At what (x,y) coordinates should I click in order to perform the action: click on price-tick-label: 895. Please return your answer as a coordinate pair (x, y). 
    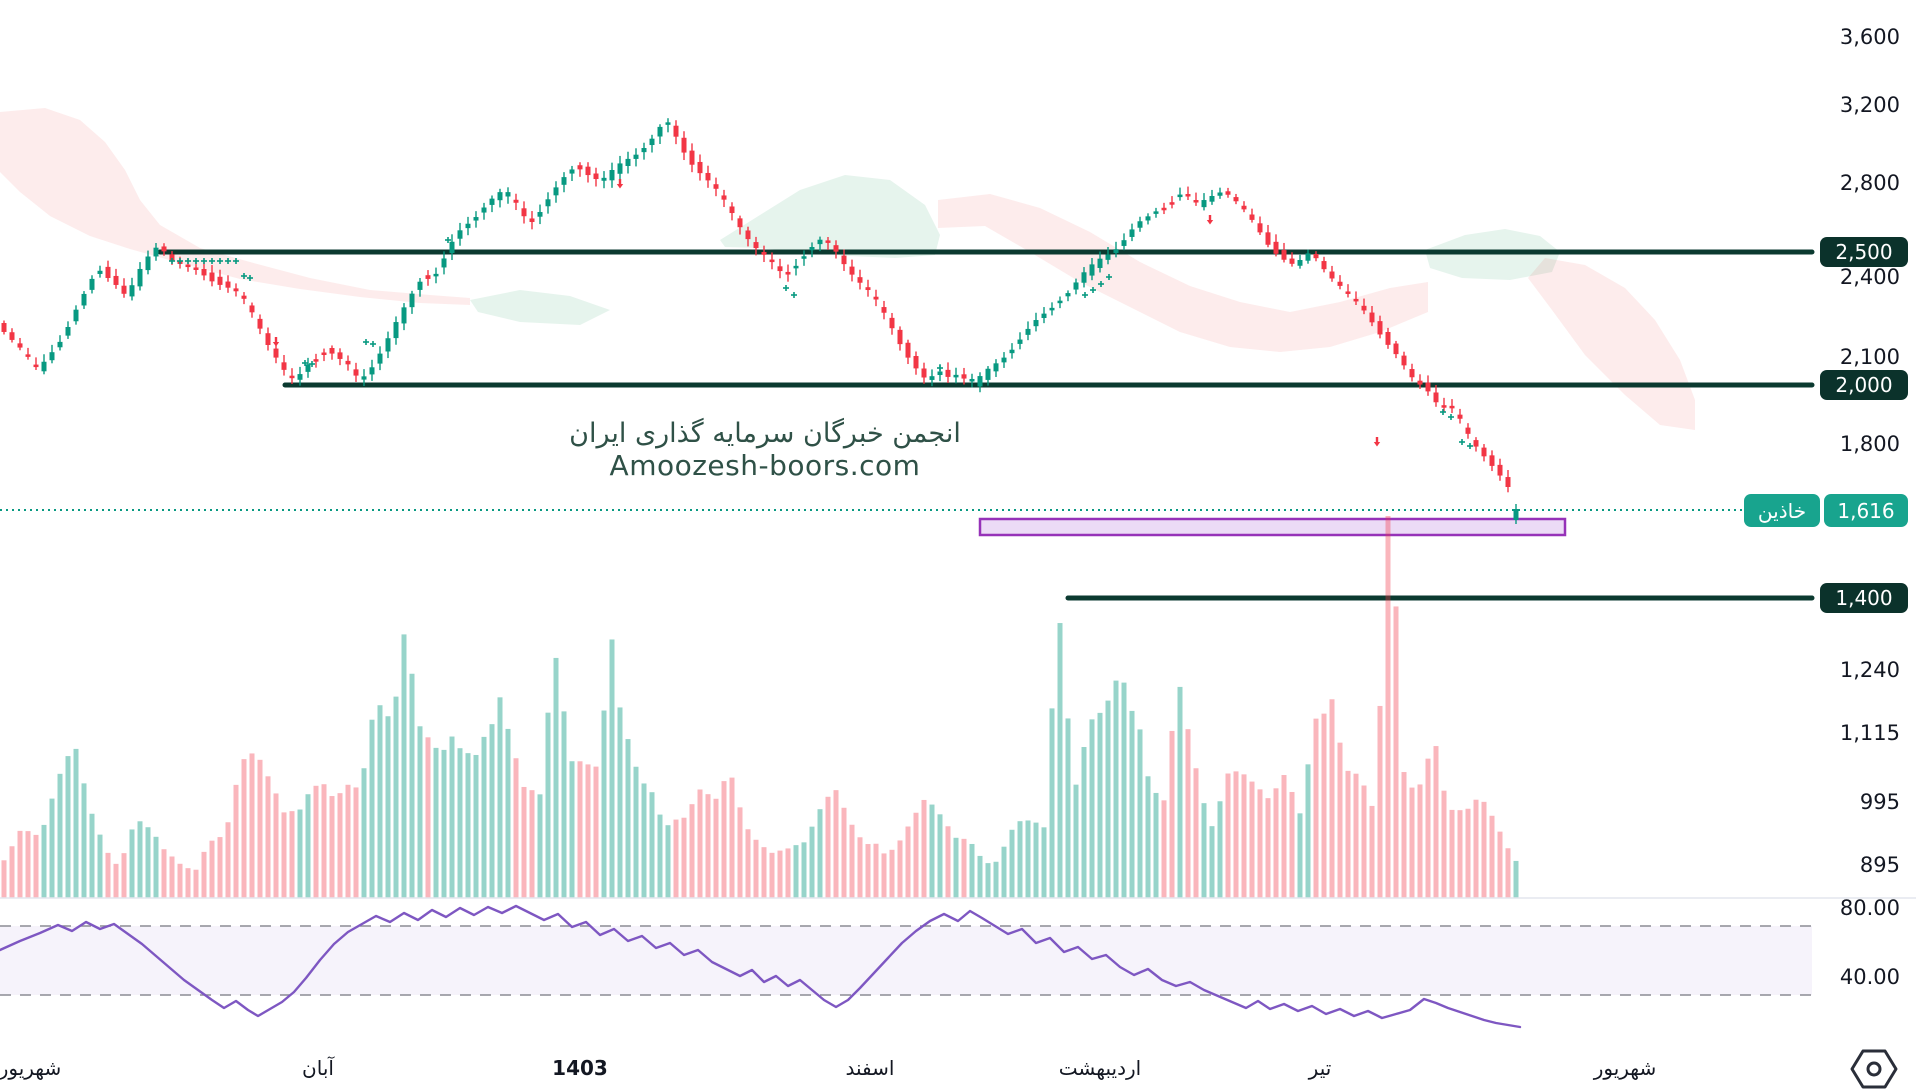
    Looking at the image, I should click on (1879, 865).